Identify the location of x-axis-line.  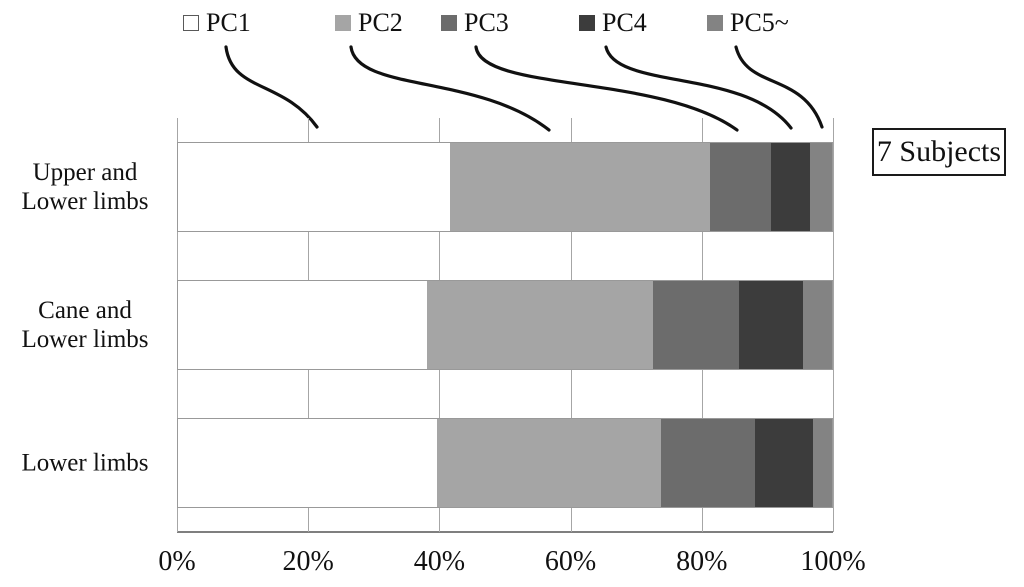
(505, 532).